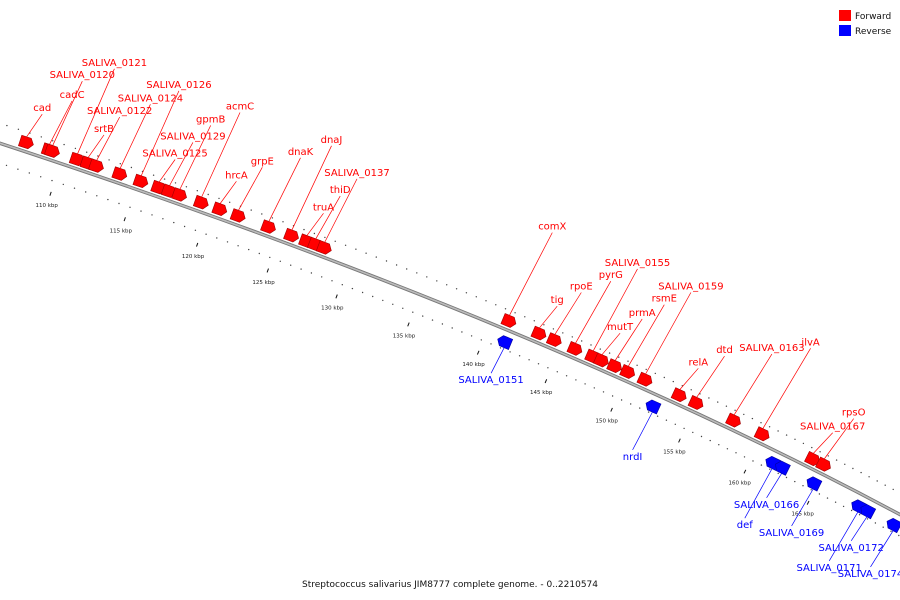 This screenshot has height=600, width=900. Describe the element at coordinates (114, 63) in the screenshot. I see `forward-gene-label: SALIVA_0121` at that location.